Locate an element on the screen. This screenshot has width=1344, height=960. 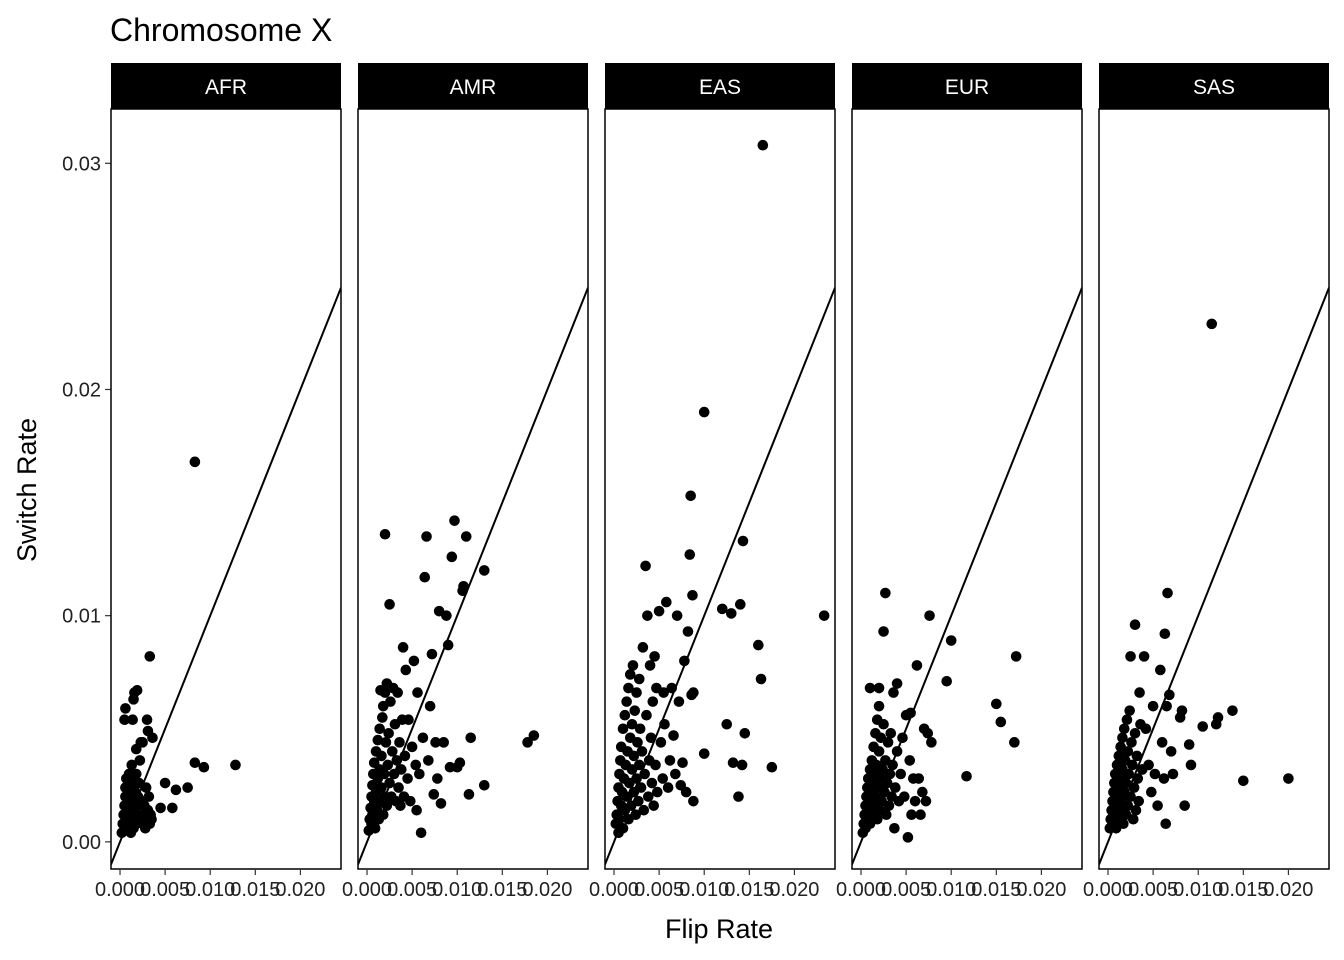
panel-plot-area is located at coordinates (1214, 576).